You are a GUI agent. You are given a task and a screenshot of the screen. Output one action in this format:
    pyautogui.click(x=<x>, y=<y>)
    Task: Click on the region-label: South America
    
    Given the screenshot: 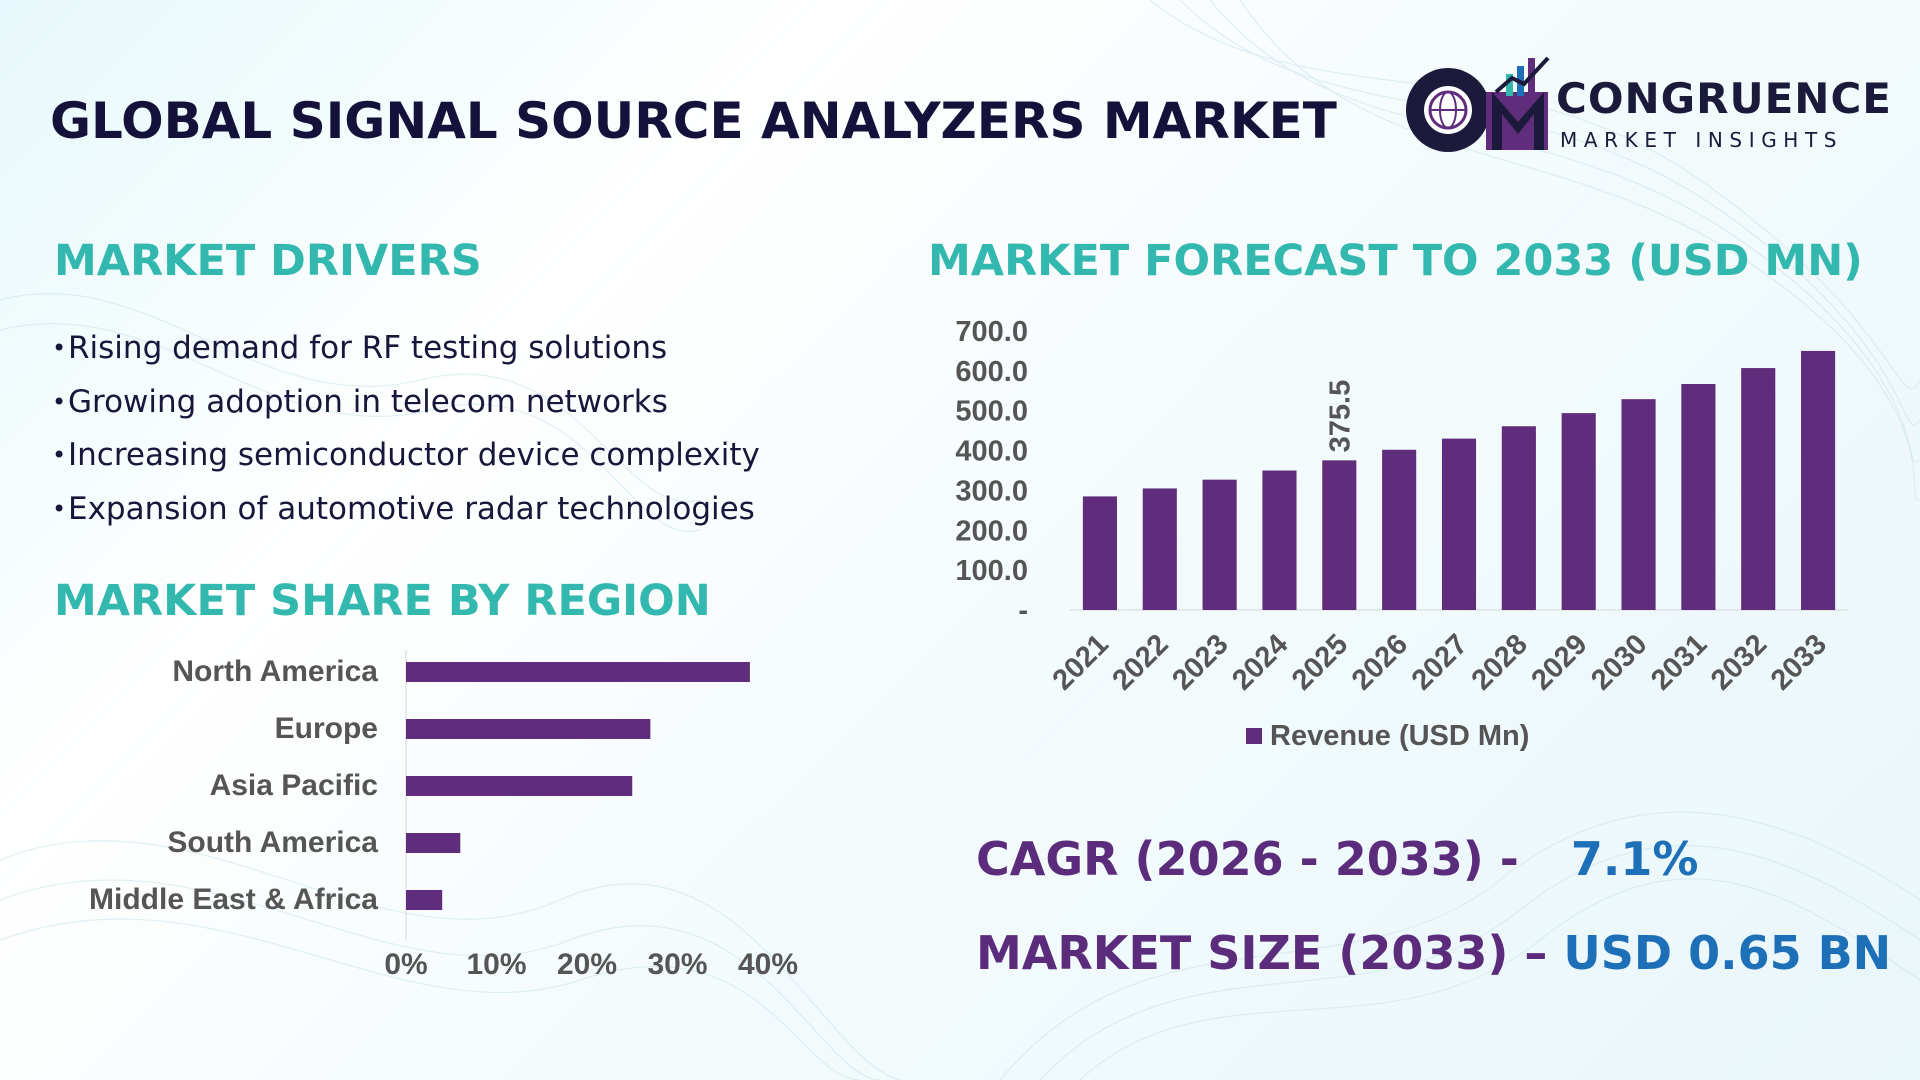 What is the action you would take?
    pyautogui.click(x=272, y=842)
    